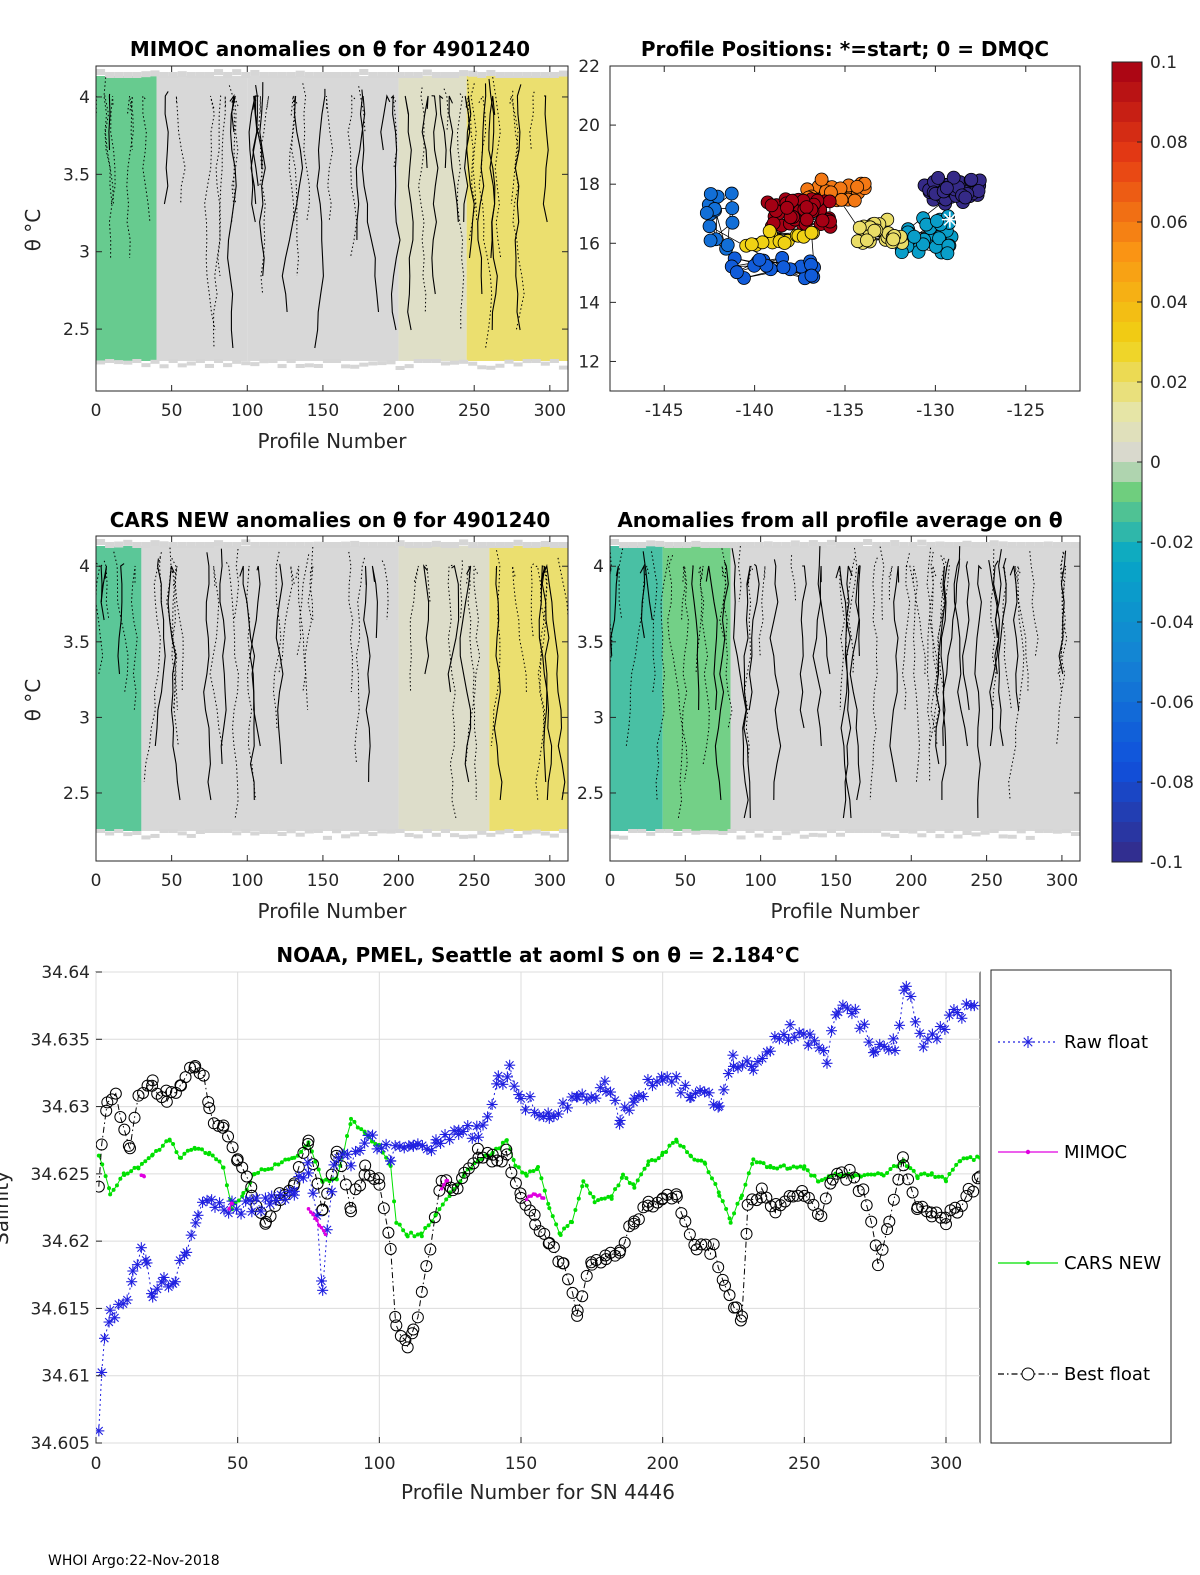 The height and width of the screenshot is (1575, 1200). What do you see at coordinates (836, 881) in the screenshot?
I see `x-tick-label: 150` at bounding box center [836, 881].